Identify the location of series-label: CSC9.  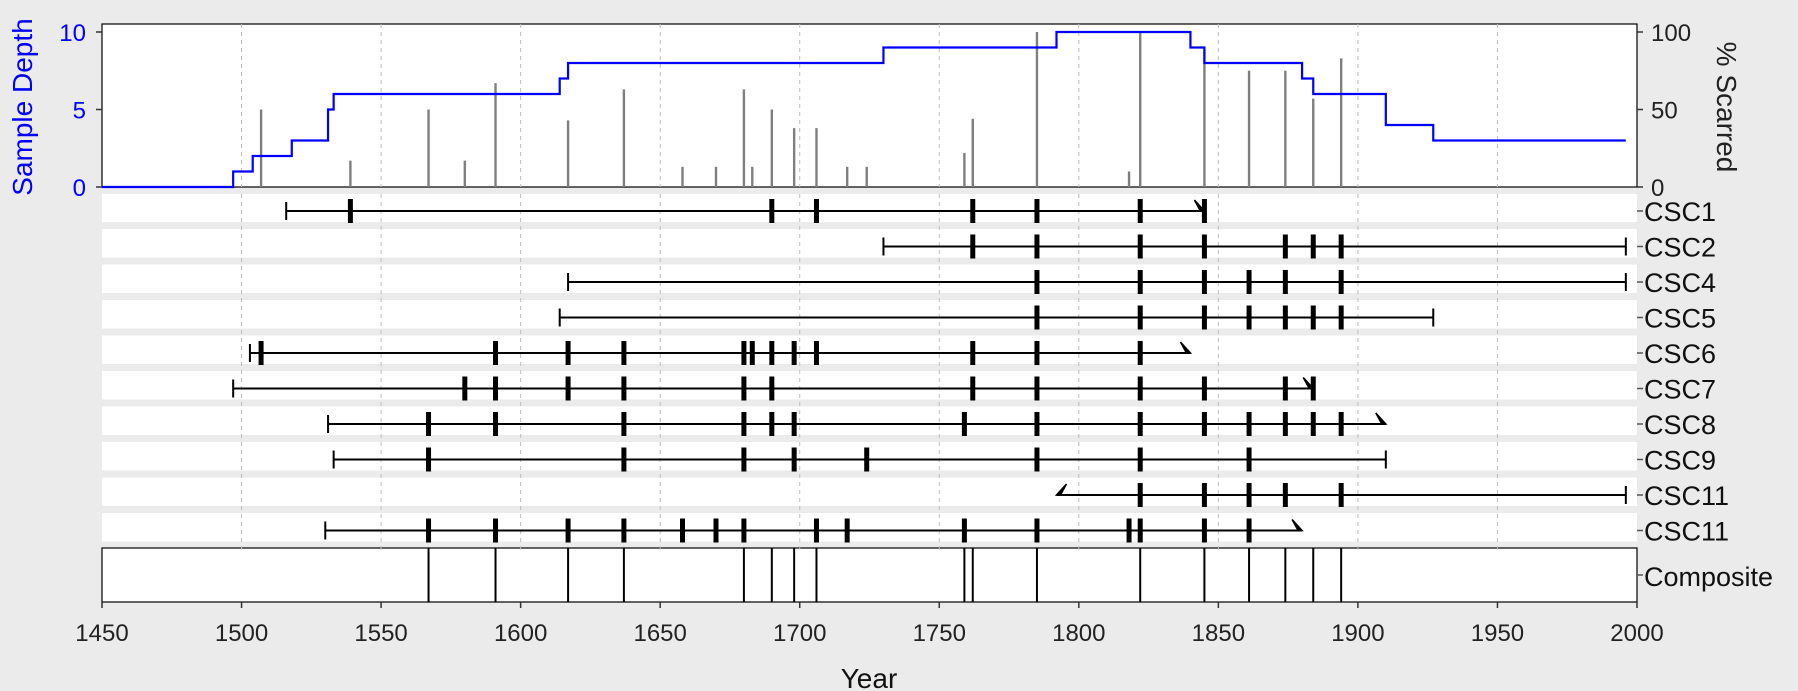
(1680, 461).